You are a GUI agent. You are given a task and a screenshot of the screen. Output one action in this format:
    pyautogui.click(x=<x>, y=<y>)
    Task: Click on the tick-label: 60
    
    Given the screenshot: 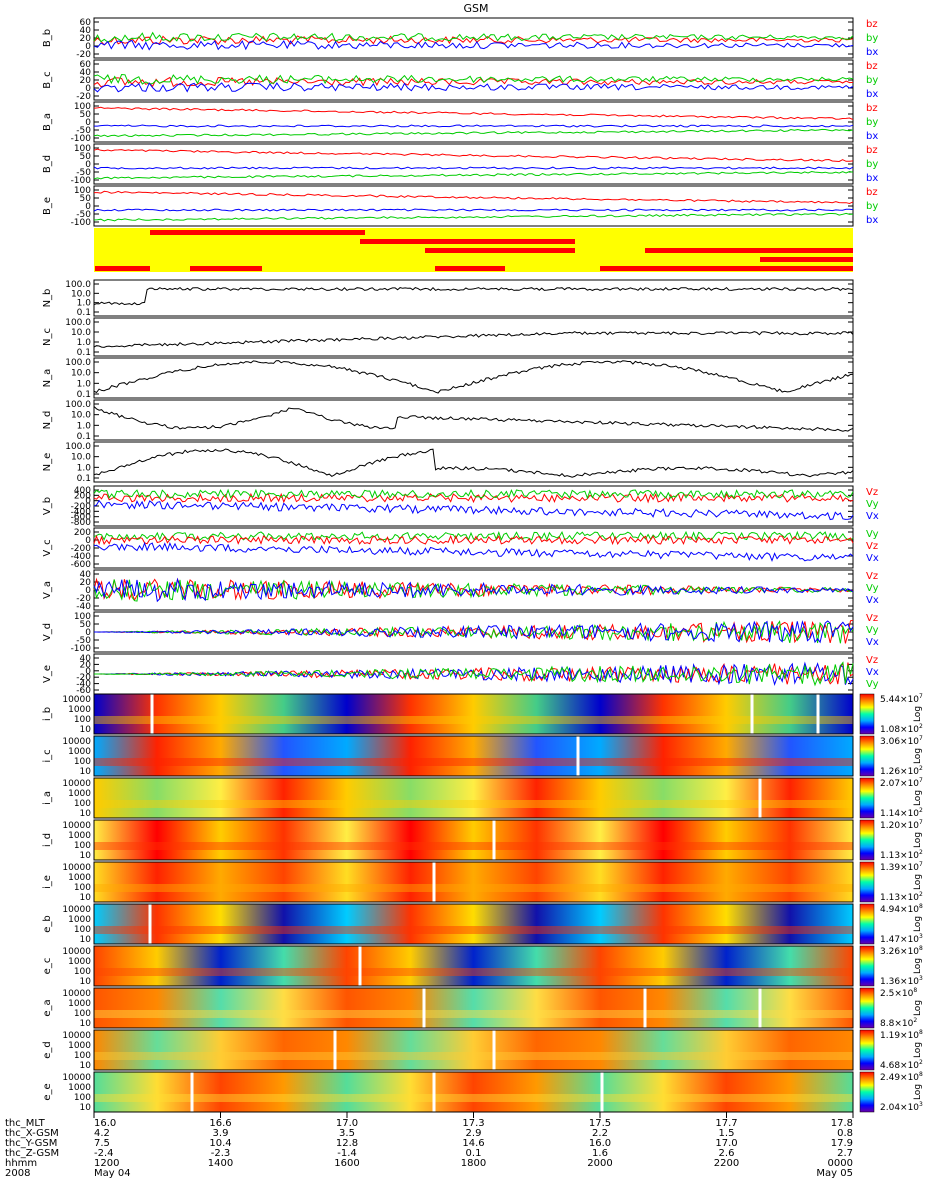 What is the action you would take?
    pyautogui.click(x=86, y=65)
    